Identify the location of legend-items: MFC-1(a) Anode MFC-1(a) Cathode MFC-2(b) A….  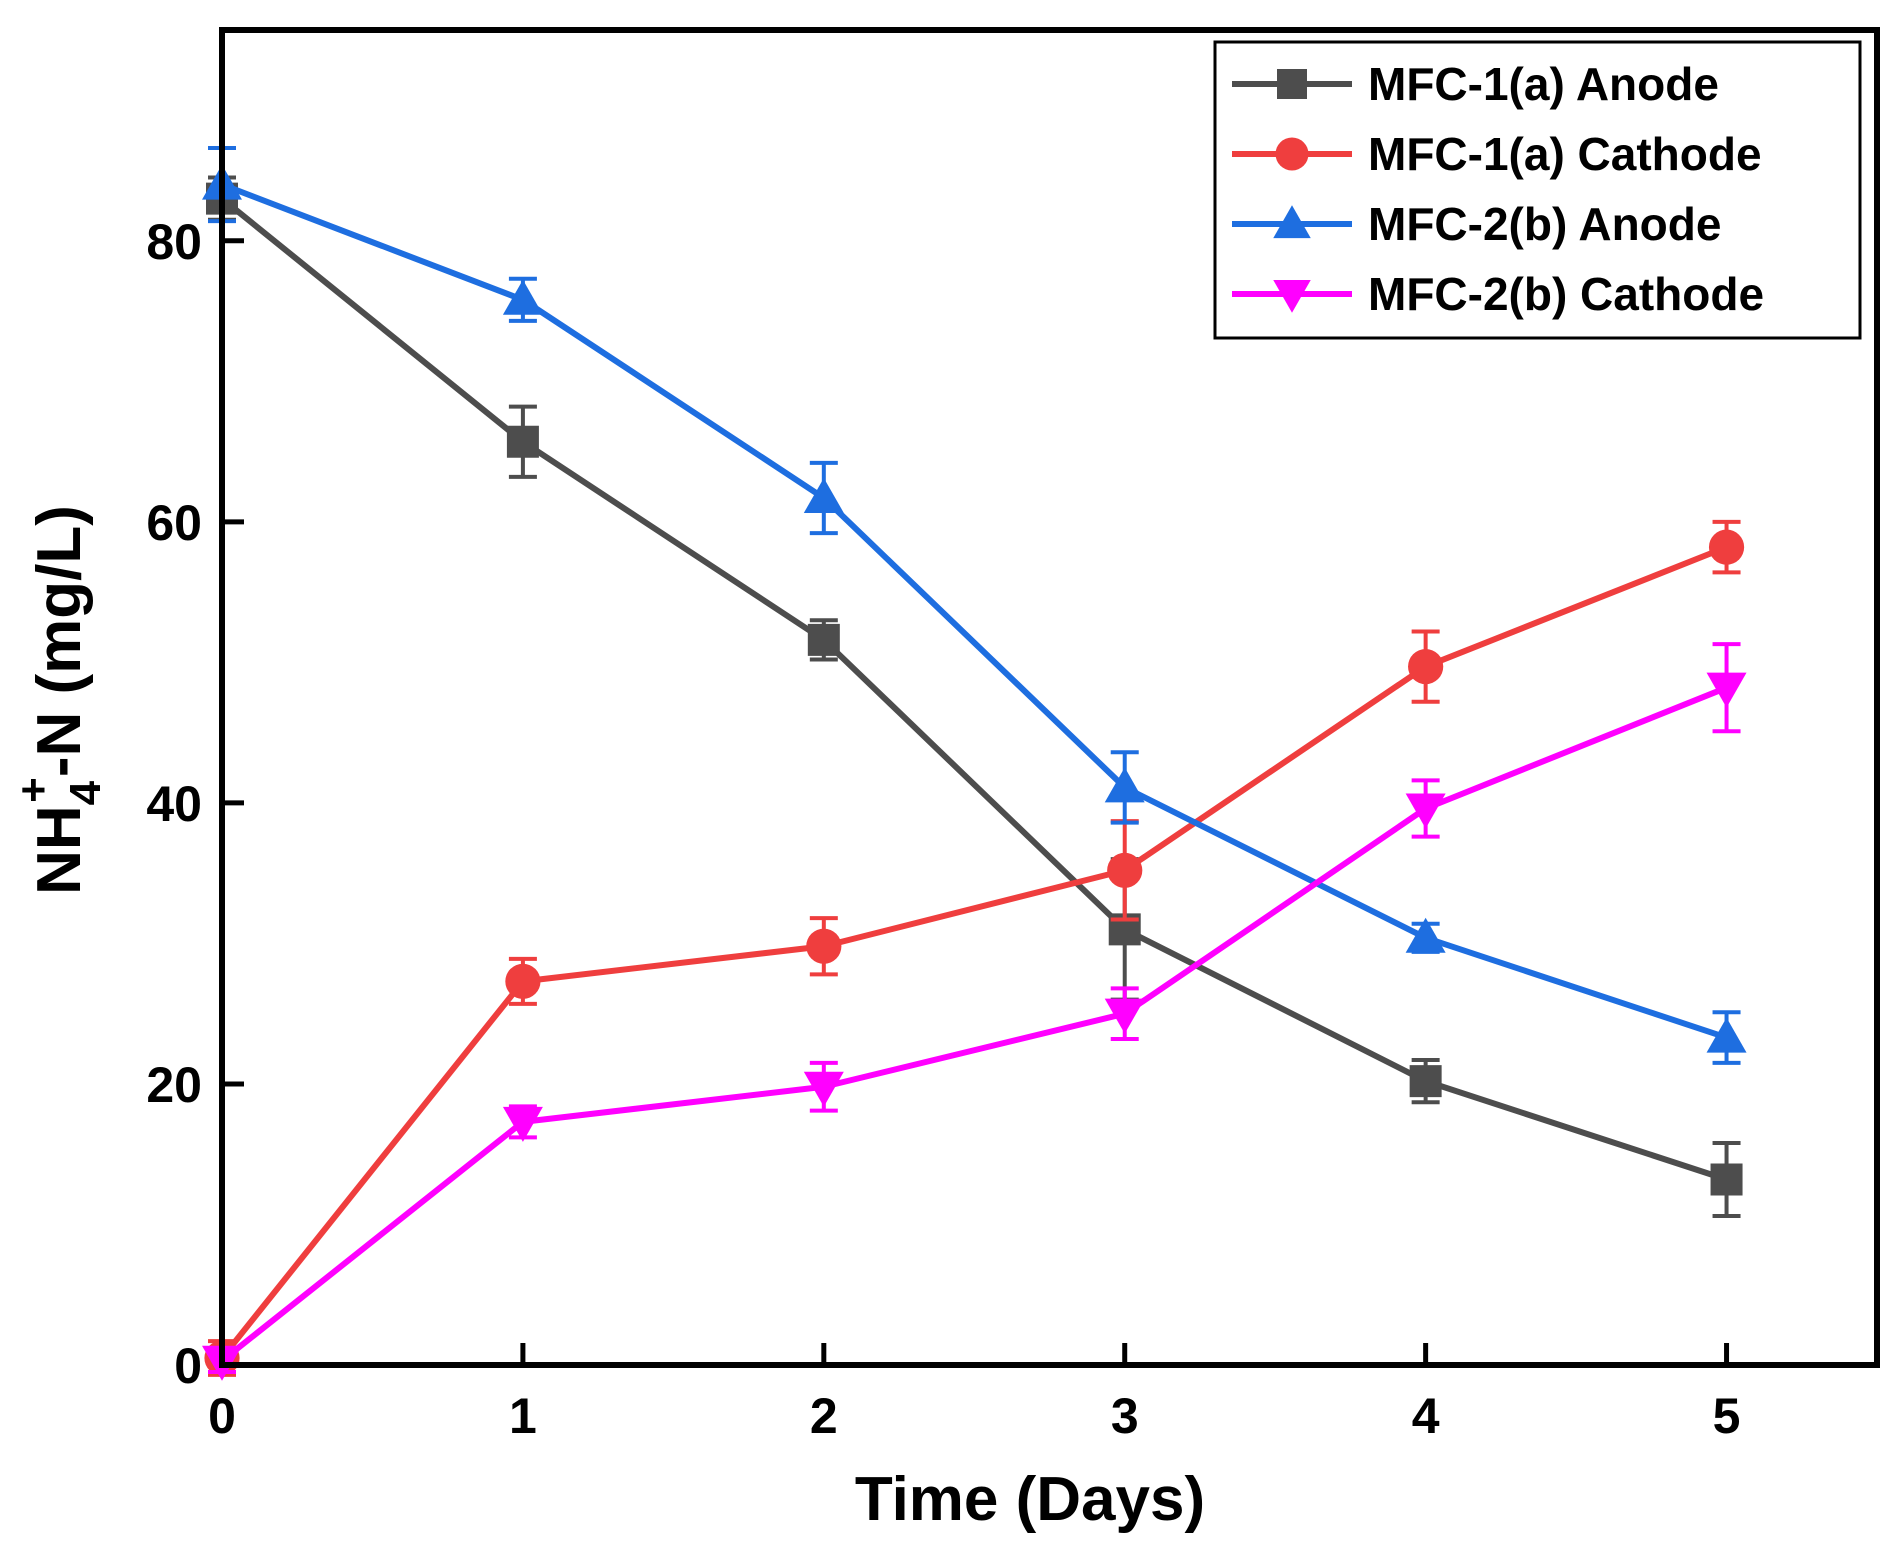
(1498, 189).